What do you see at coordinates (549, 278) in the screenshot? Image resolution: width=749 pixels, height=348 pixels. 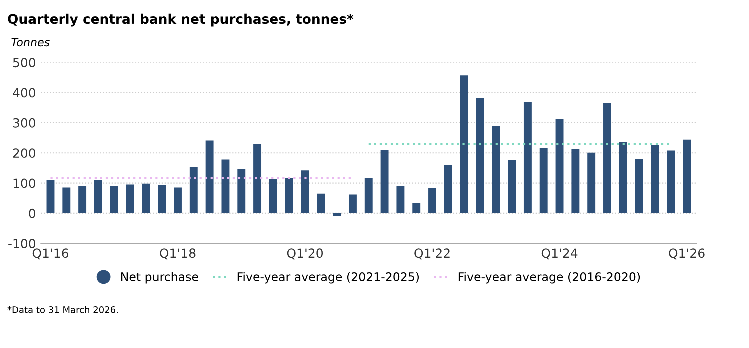 I see `legend-label: Five-year average (2016-2020)` at bounding box center [549, 278].